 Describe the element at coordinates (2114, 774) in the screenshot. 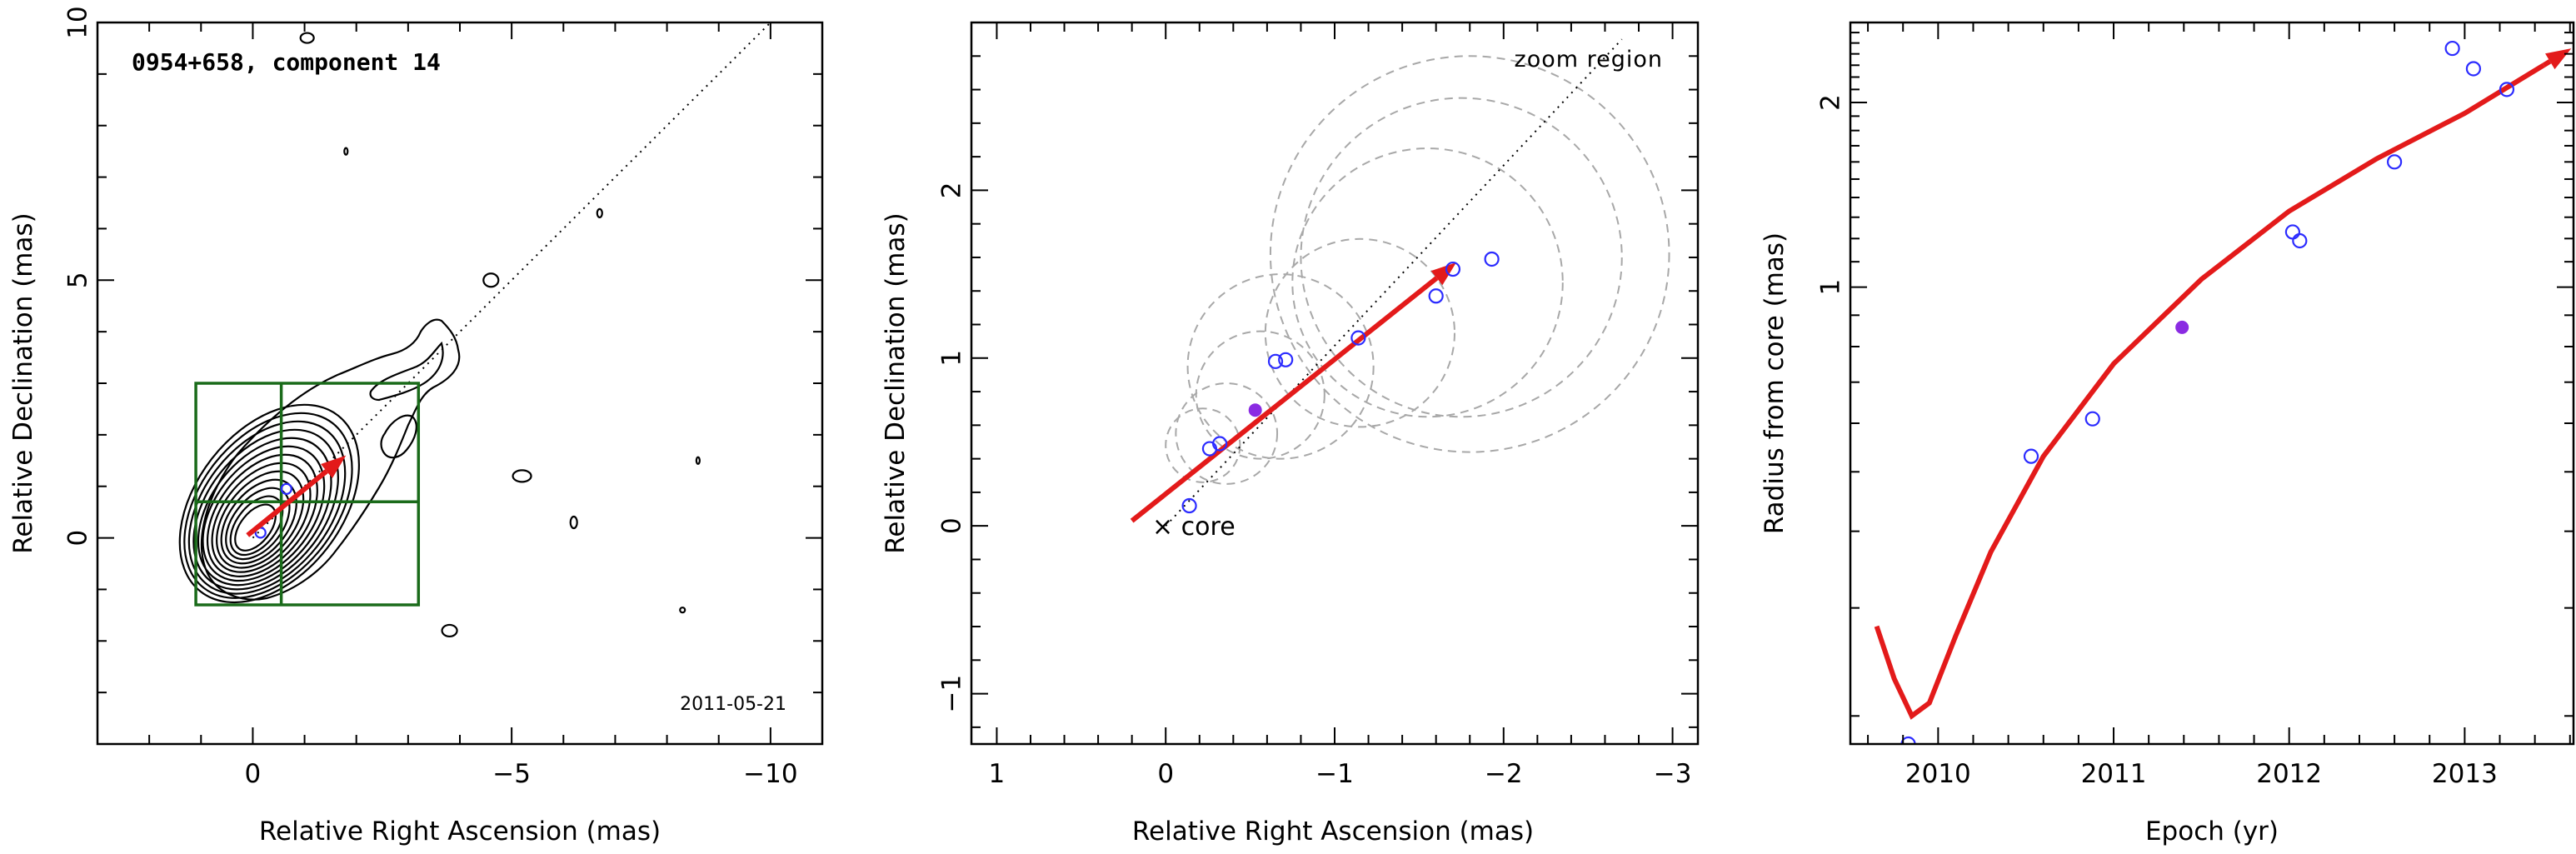

I see `right-x-tick-label: 2011` at that location.